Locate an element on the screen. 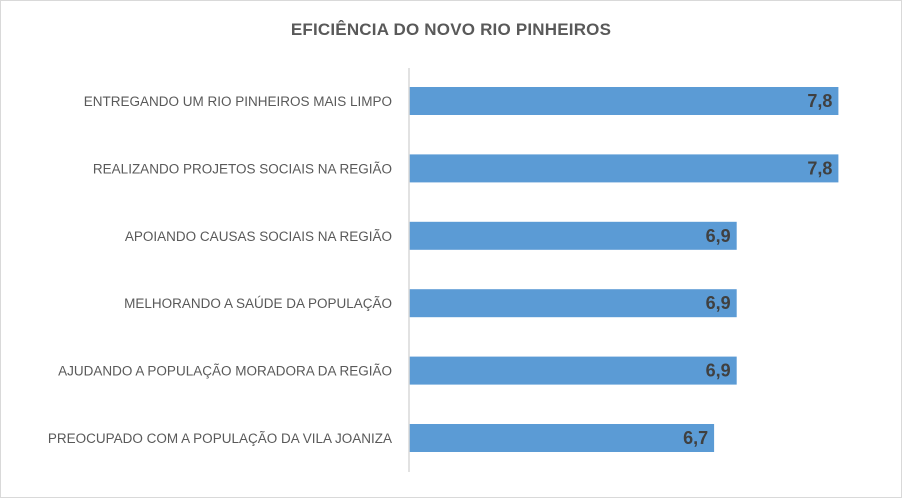 Image resolution: width=902 pixels, height=498 pixels. value-labels-group: 7,8 7,8 6,9 6,9 6,9 6,7 is located at coordinates (757, 269).